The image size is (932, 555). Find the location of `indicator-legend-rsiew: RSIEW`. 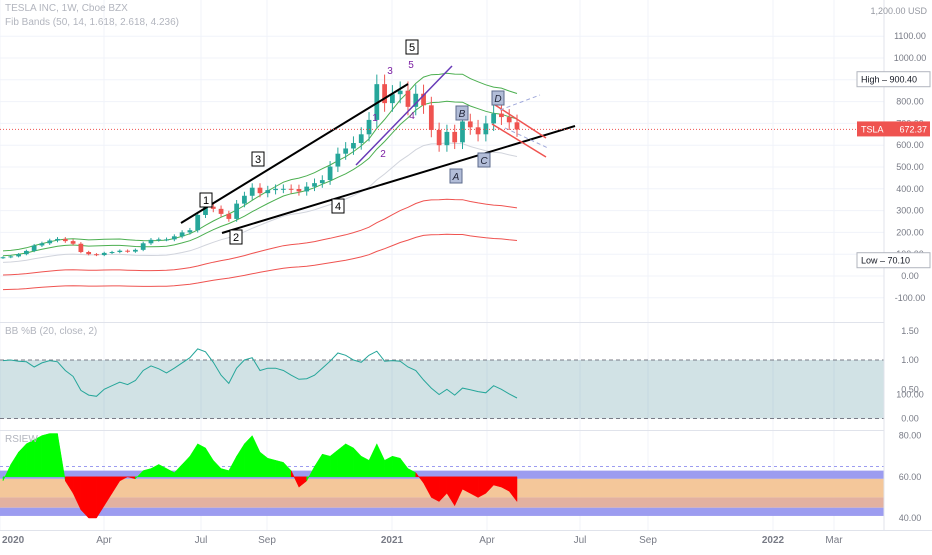

indicator-legend-rsiew: RSIEW is located at coordinates (21, 439).